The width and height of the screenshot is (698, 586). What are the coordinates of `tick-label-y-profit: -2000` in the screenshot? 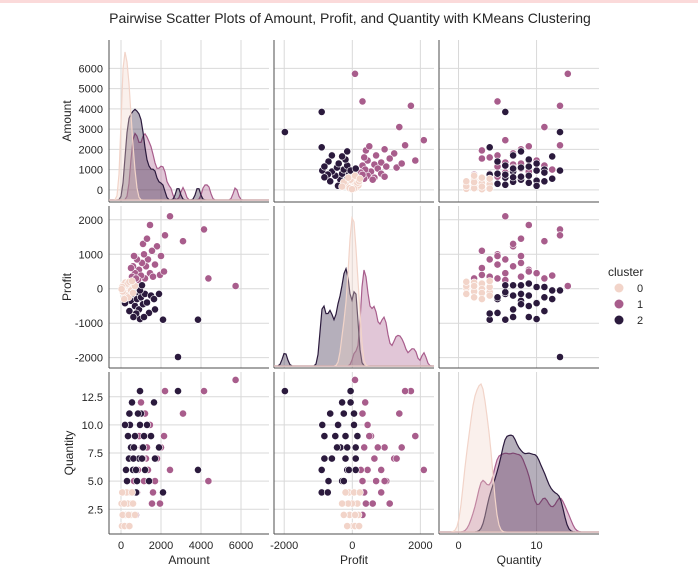 It's located at (89, 359).